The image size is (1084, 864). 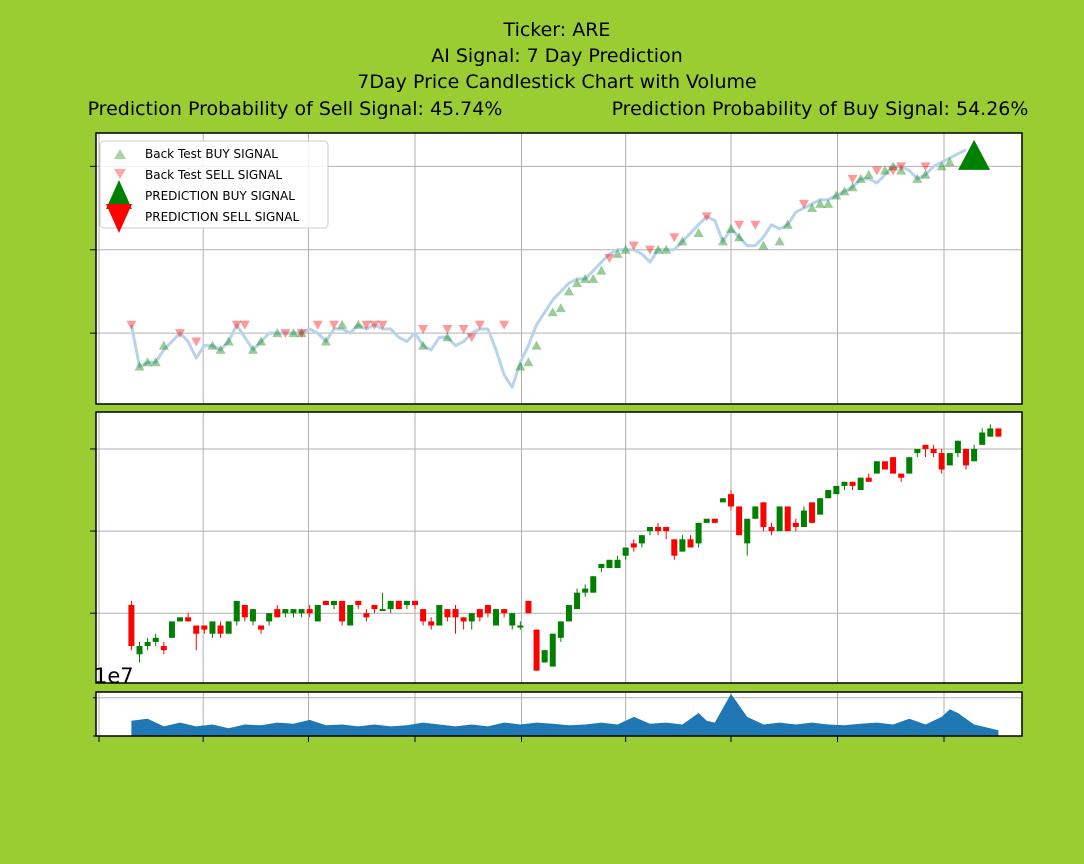 What do you see at coordinates (521, 739) in the screenshot?
I see `x-axis-ticks` at bounding box center [521, 739].